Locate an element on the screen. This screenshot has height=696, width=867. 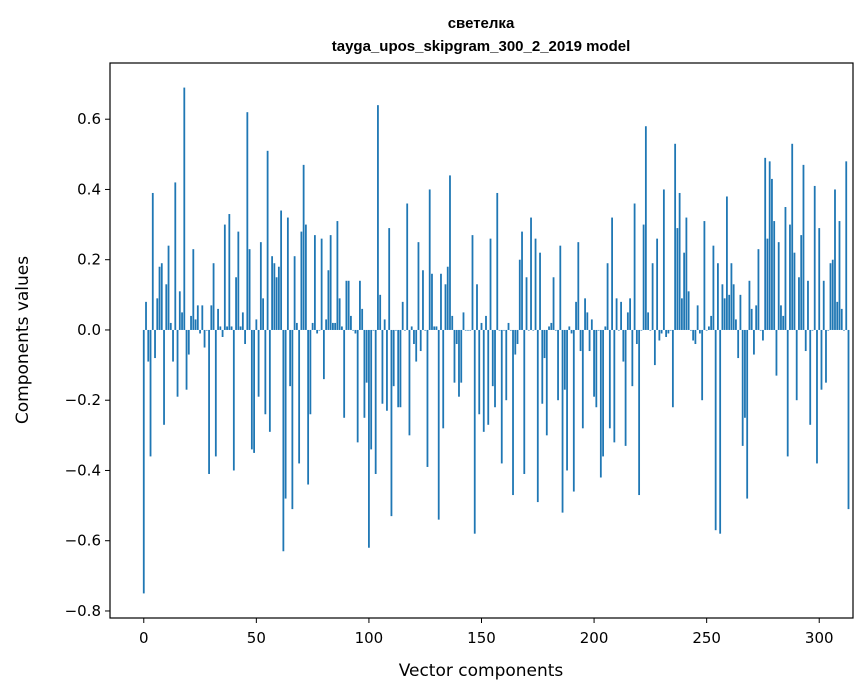
x-tick-label: 250 is located at coordinates (706, 638).